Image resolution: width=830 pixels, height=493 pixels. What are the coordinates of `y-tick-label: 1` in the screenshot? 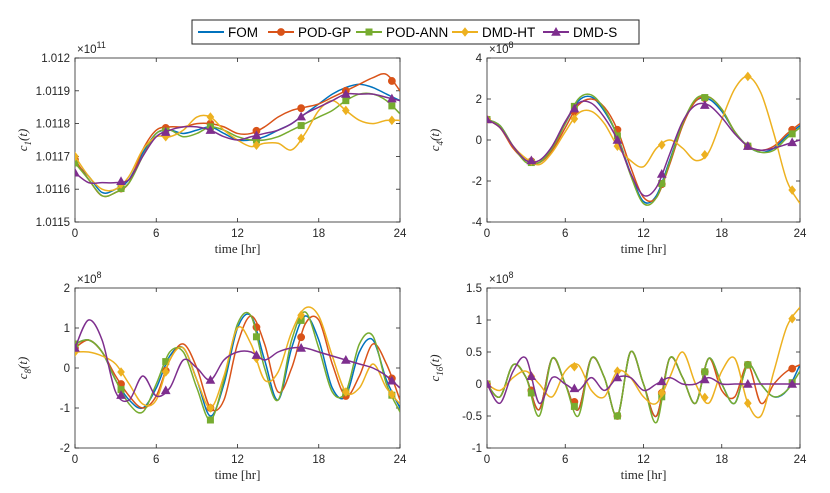 It's located at (479, 321).